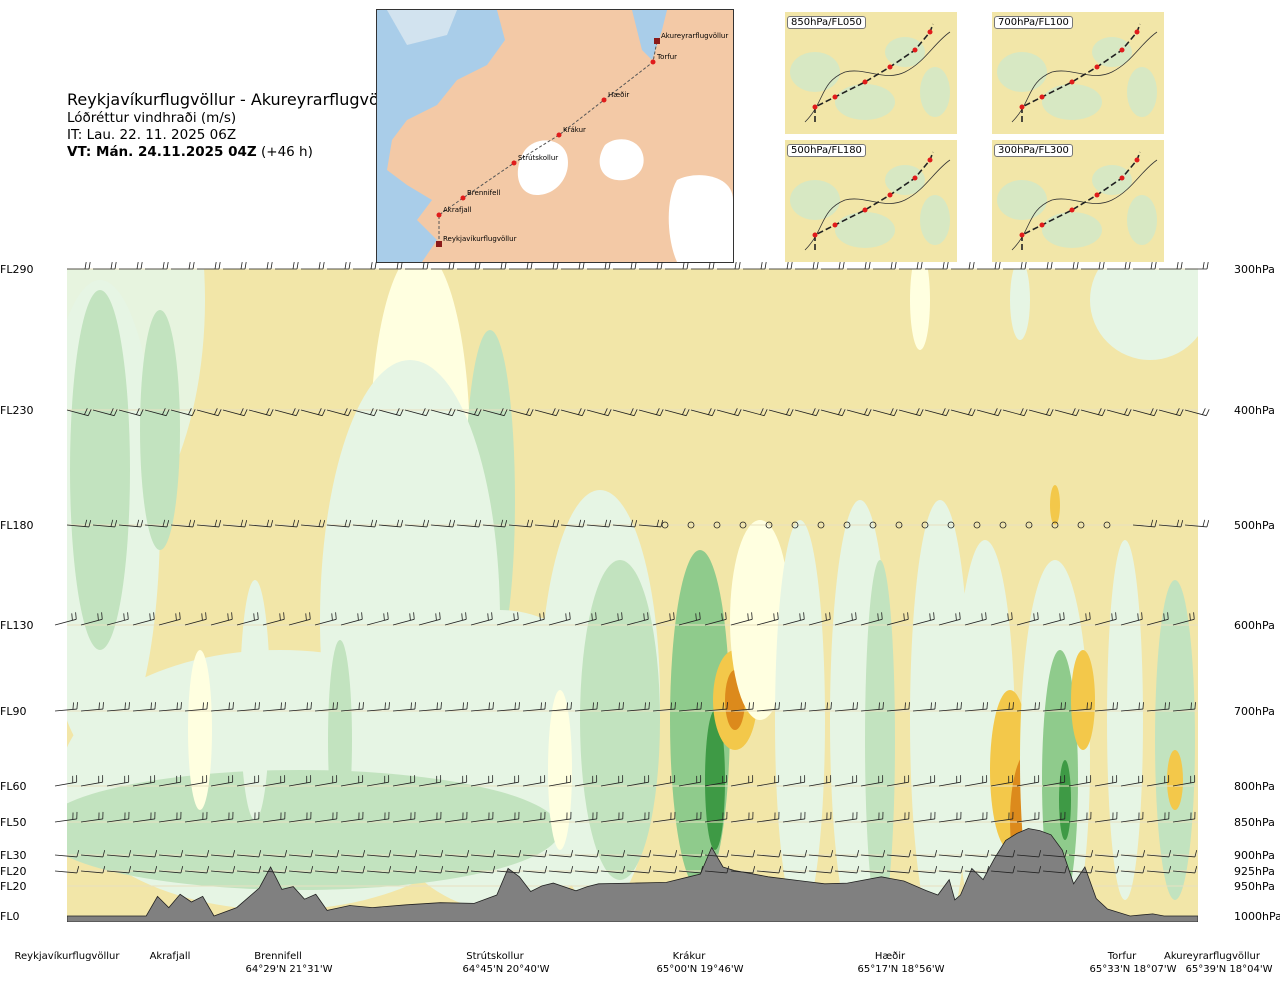 The width and height of the screenshot is (1280, 981). What do you see at coordinates (495, 956) in the screenshot?
I see `waypoint-name: Strútskollur` at bounding box center [495, 956].